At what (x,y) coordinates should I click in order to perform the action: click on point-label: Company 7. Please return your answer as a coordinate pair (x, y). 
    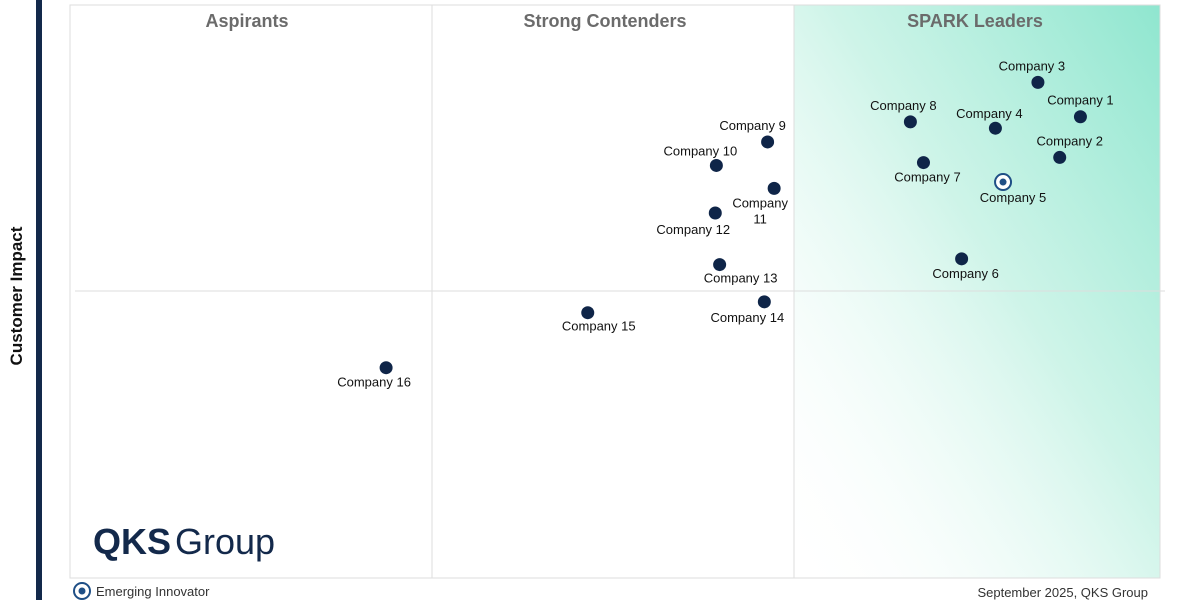
    Looking at the image, I should click on (927, 177).